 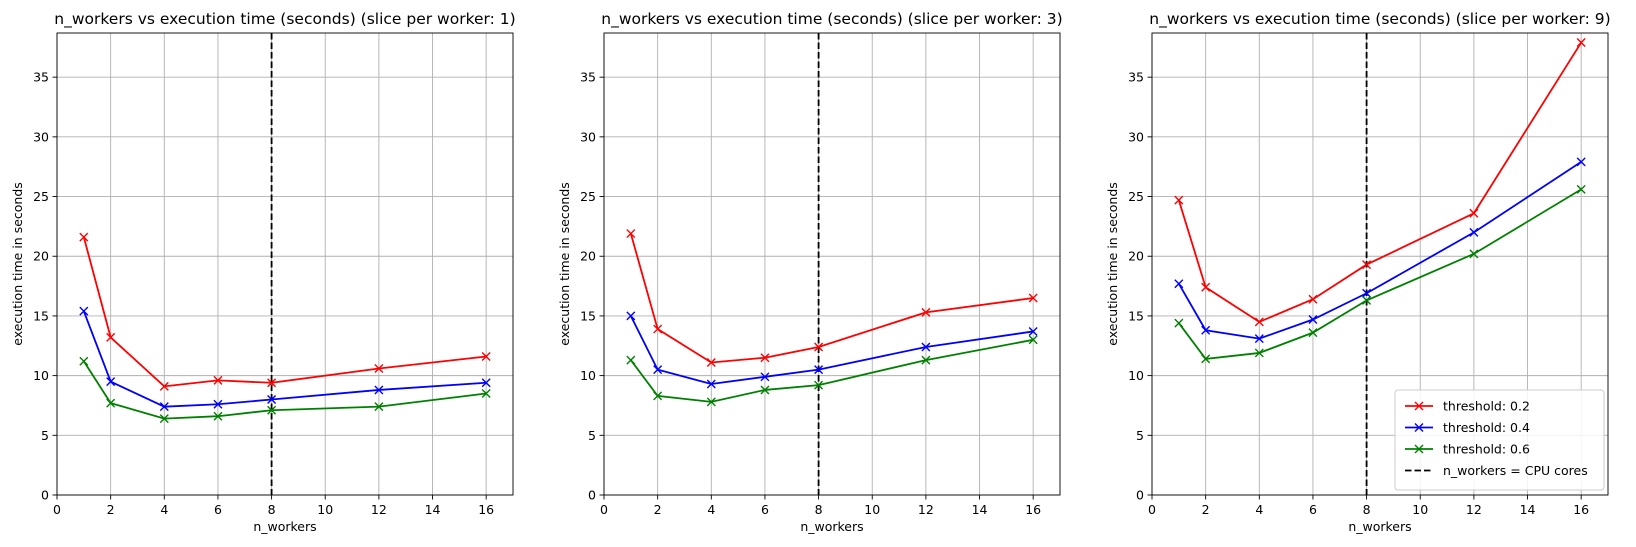 I want to click on x-tick-label: 2, so click(x=1206, y=509).